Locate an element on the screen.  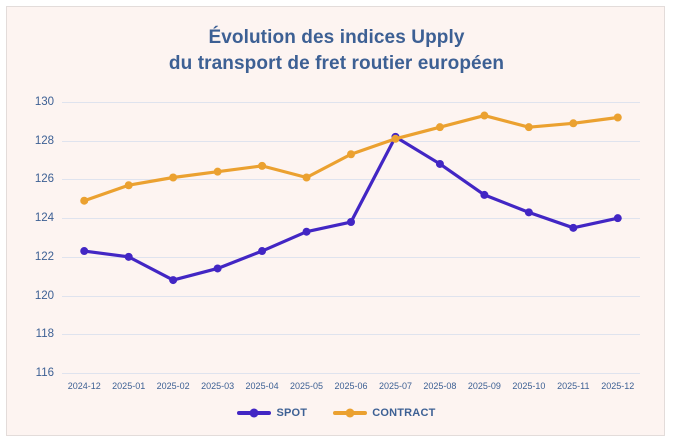
chart-legend: SPOT CONTRACT is located at coordinates (336, 413).